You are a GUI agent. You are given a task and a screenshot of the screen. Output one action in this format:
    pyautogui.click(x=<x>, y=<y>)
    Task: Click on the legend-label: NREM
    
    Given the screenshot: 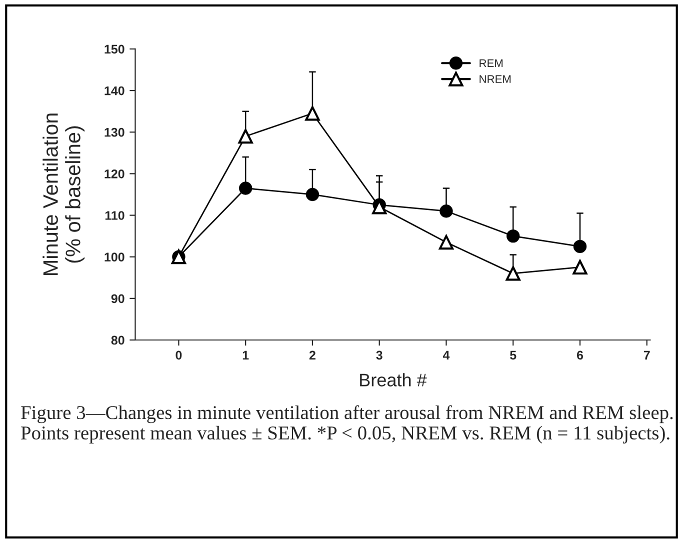 What is the action you would take?
    pyautogui.click(x=495, y=79)
    